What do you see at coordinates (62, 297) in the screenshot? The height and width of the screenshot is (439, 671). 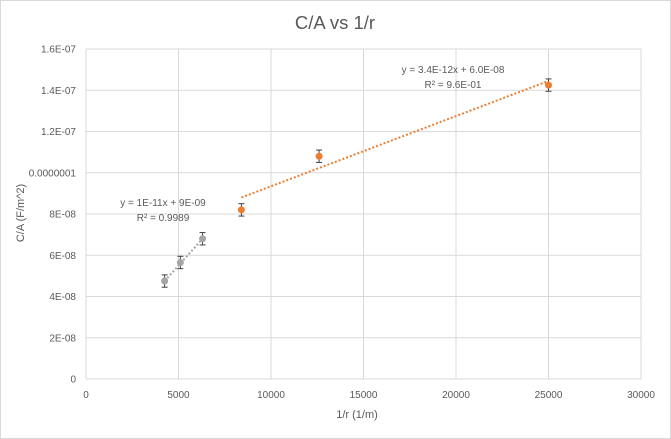 I see `y-tick-label: 4E-08` at bounding box center [62, 297].